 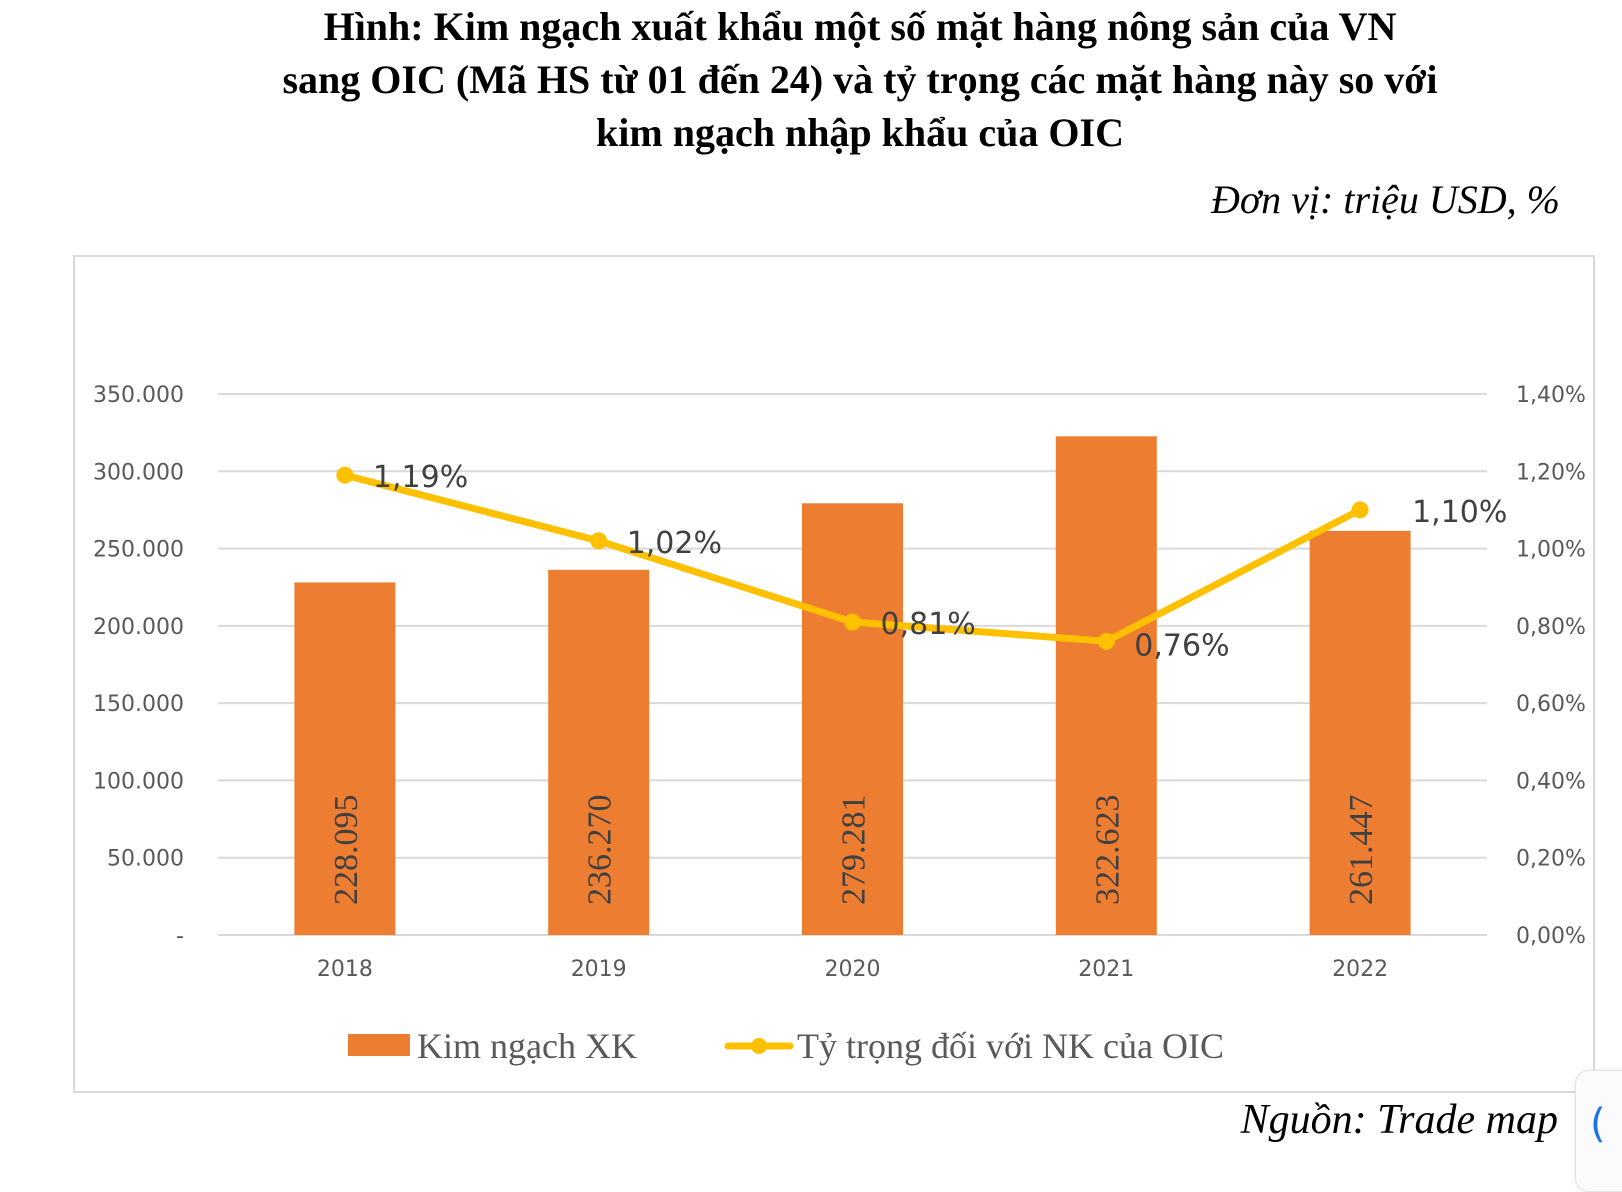 I want to click on y-left-tick-label: -, so click(x=180, y=936).